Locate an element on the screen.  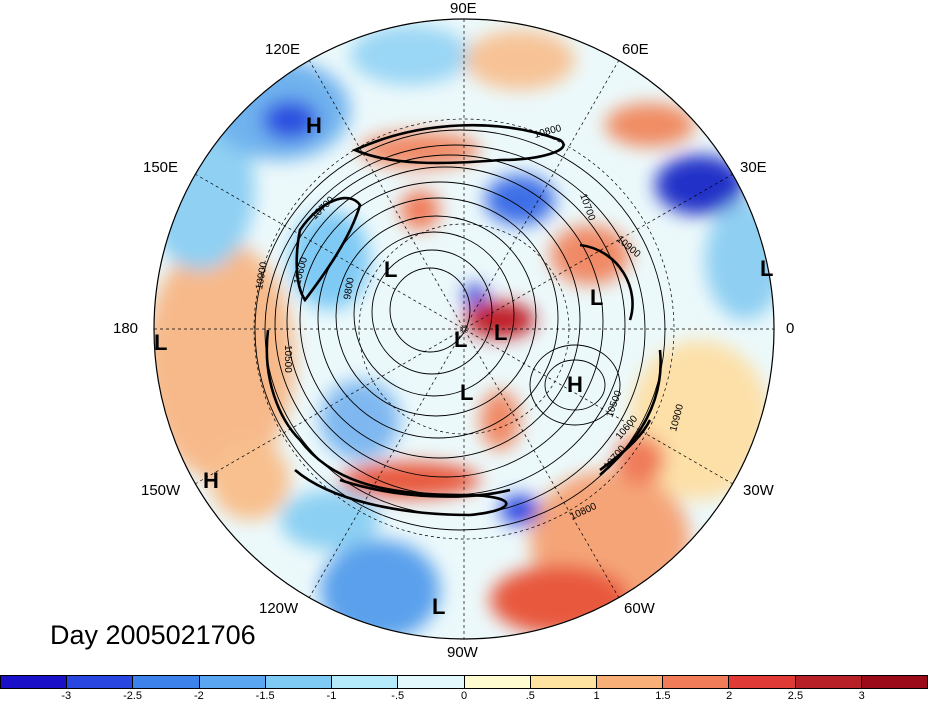
lon-label-120w: 120W is located at coordinates (279, 608).